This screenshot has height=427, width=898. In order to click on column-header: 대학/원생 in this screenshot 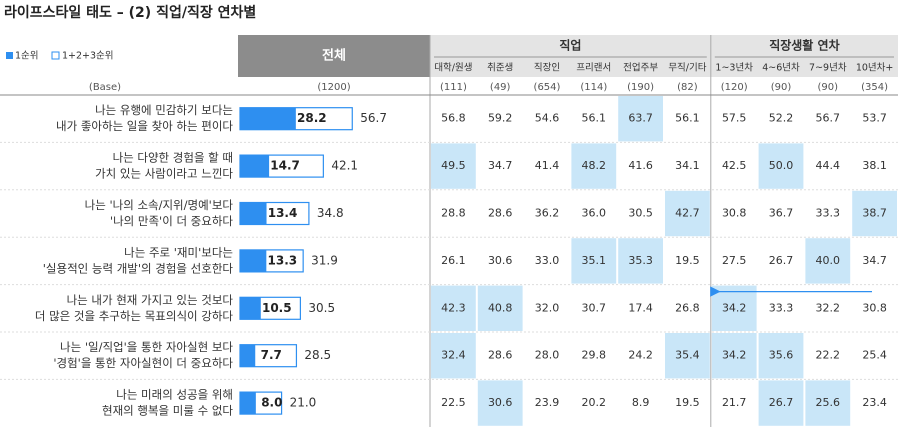, I will do `click(453, 68)`.